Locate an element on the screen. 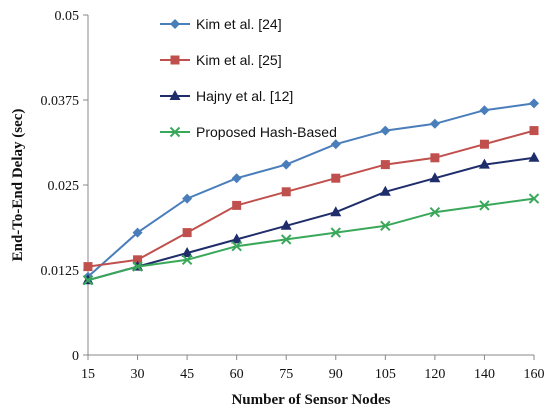 The image size is (550, 411). legend-item: Kim et al. [25] is located at coordinates (221, 60).